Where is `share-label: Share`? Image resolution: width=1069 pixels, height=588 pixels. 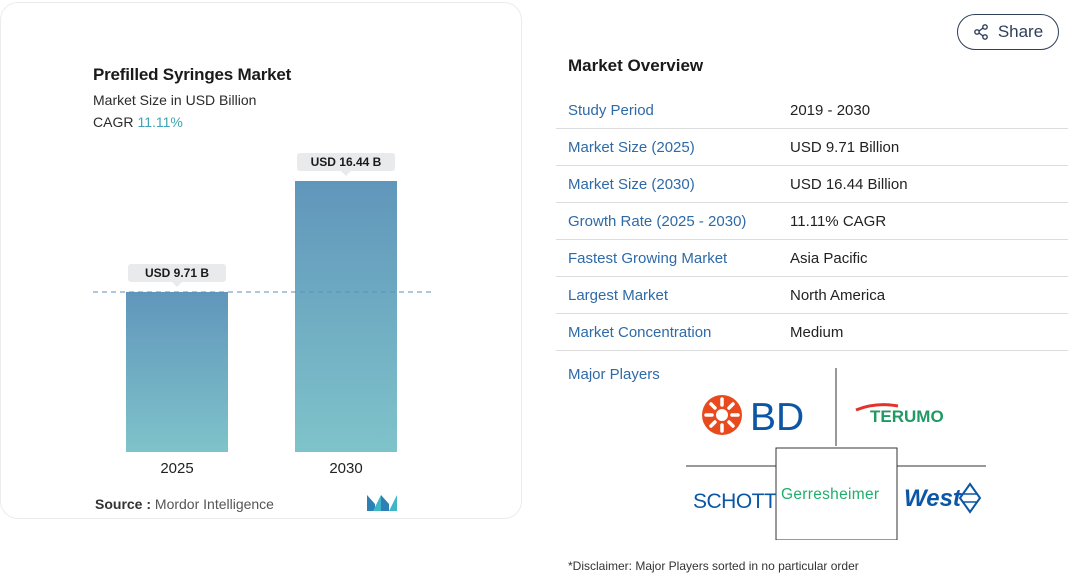
share-label: Share is located at coordinates (1020, 31).